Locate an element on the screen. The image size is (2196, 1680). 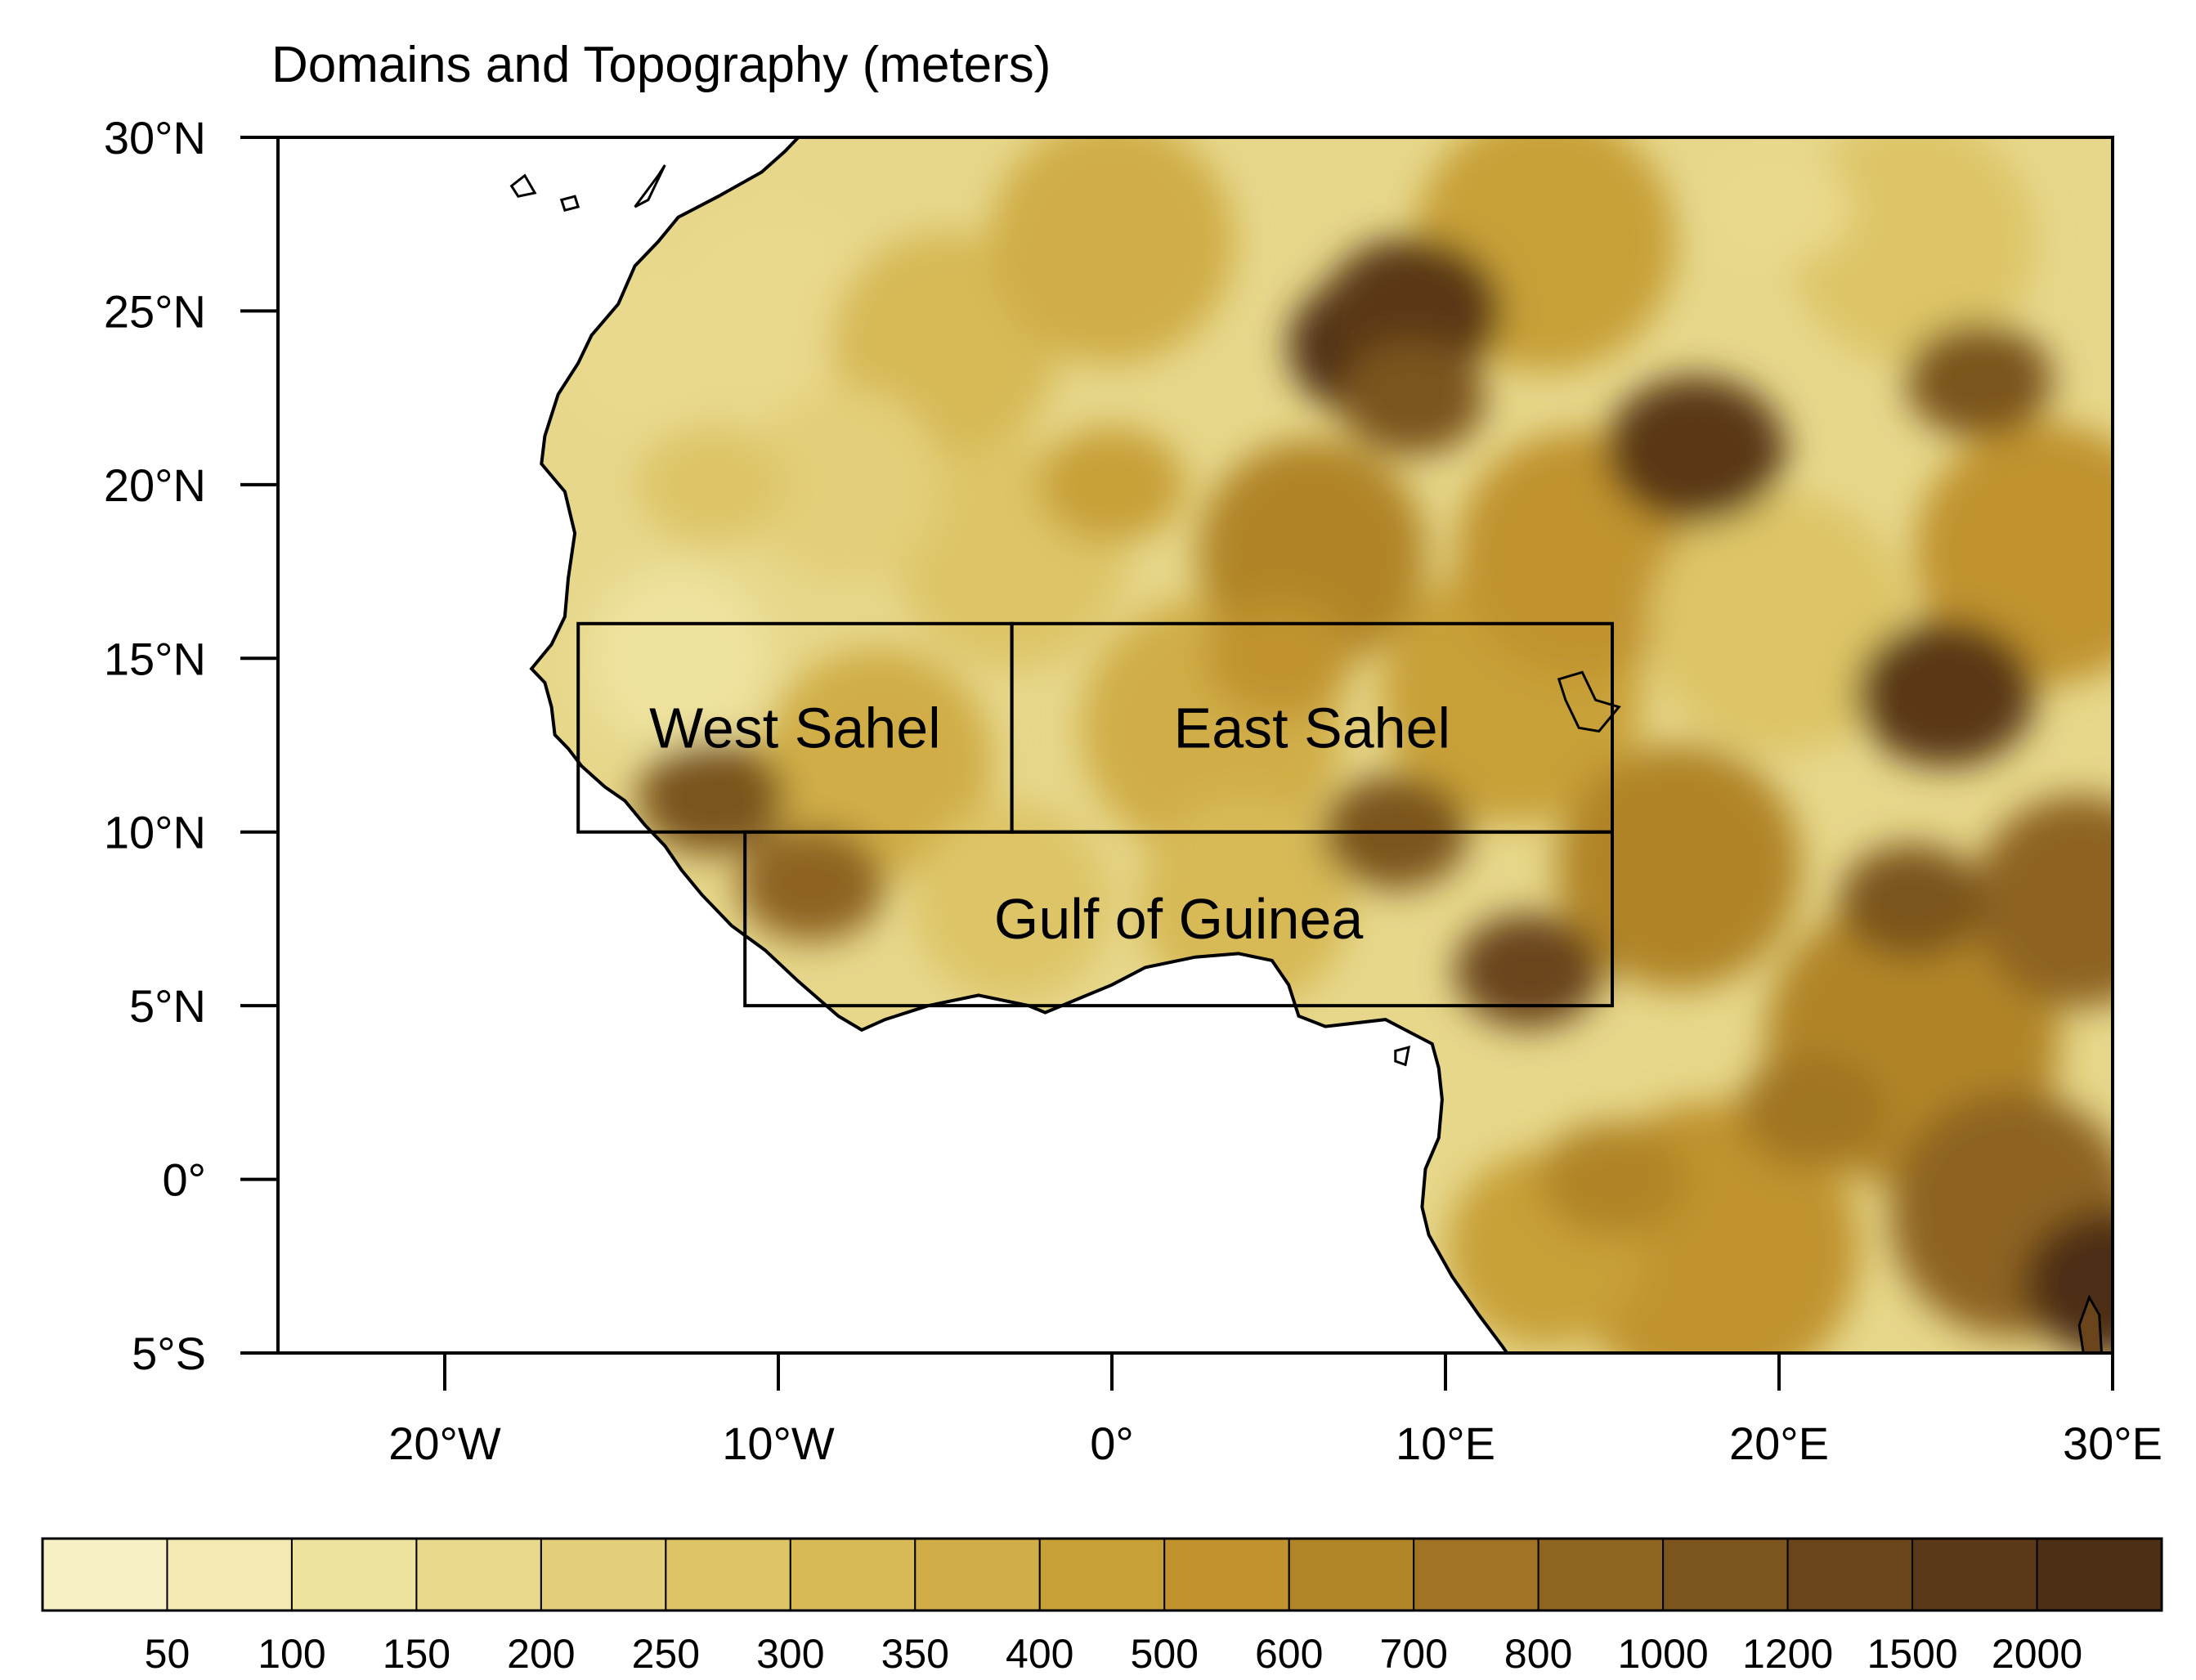
lake-chad-outline is located at coordinates (1589, 701).